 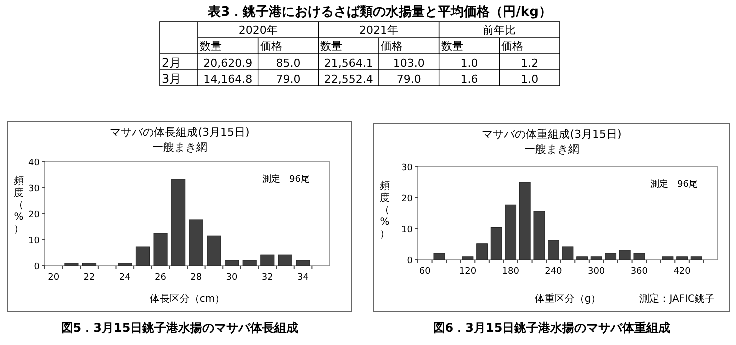 What do you see at coordinates (409, 63) in the screenshot?
I see `data-label: 103.0` at bounding box center [409, 63].